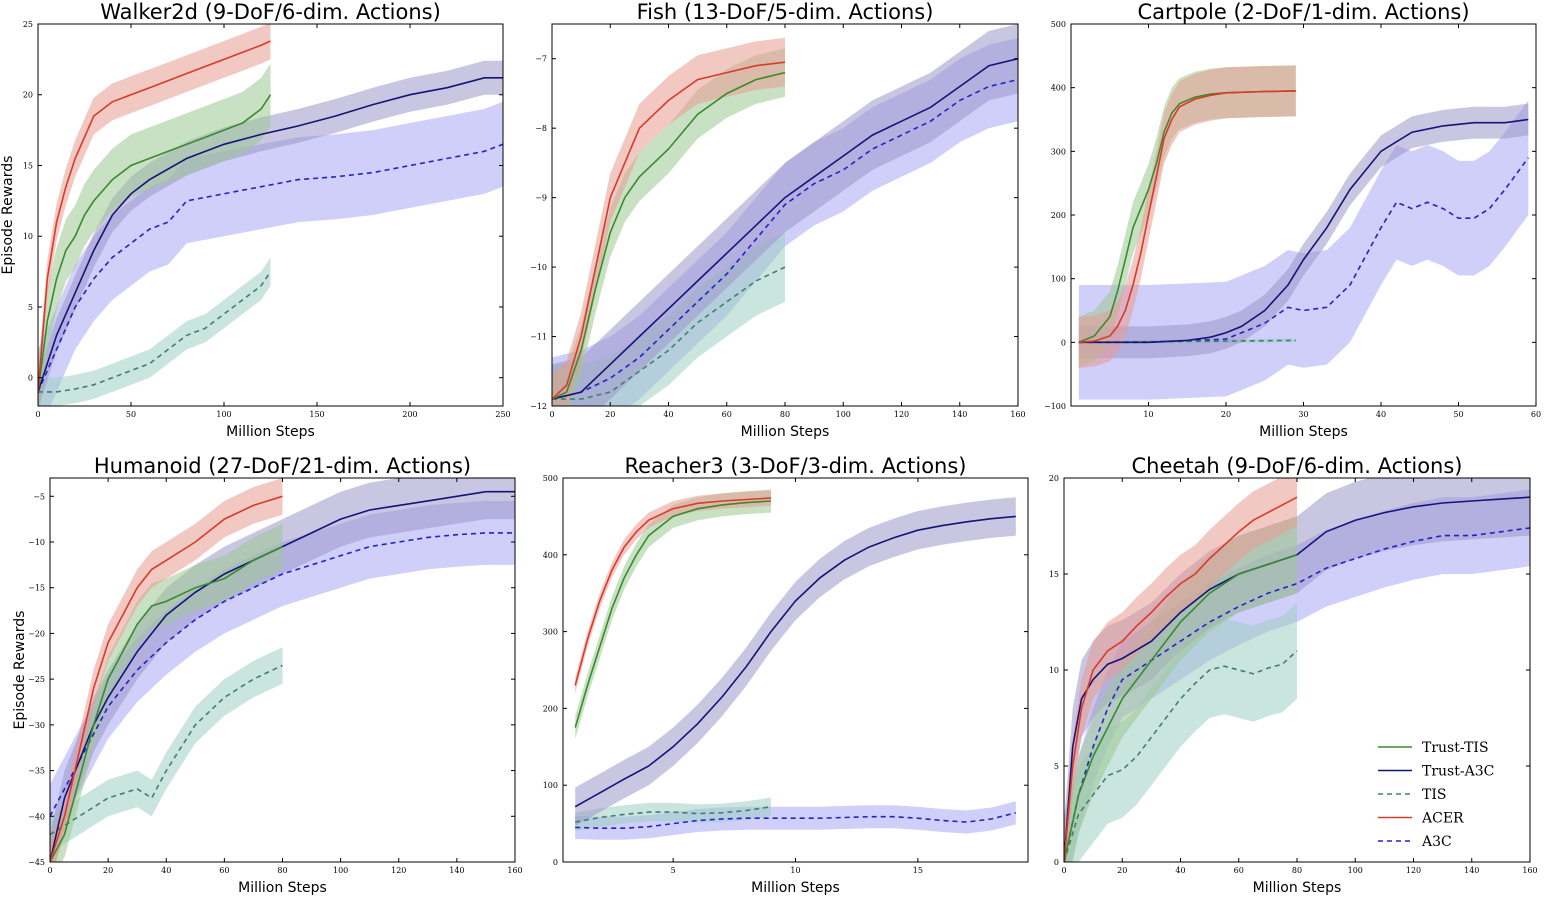 The width and height of the screenshot is (1554, 918). What do you see at coordinates (1303, 414) in the screenshot?
I see `x-tick-label: 30` at bounding box center [1303, 414].